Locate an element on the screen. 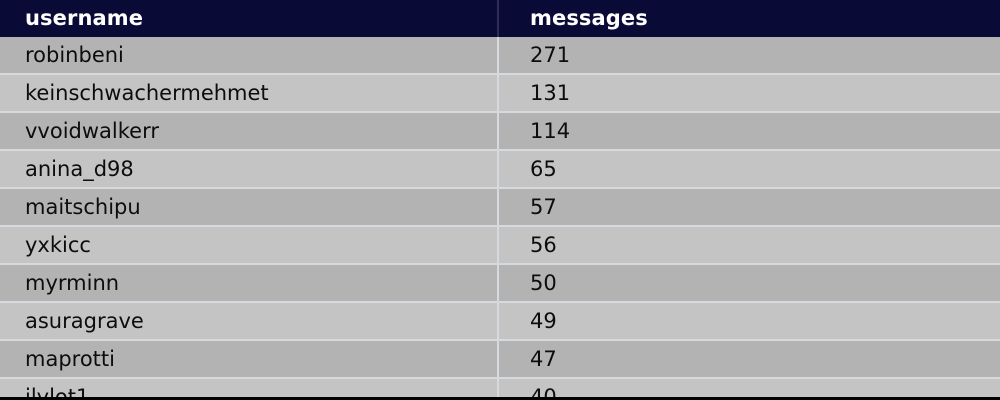 This screenshot has height=400, width=1000. cell-messages: 56 is located at coordinates (748, 245).